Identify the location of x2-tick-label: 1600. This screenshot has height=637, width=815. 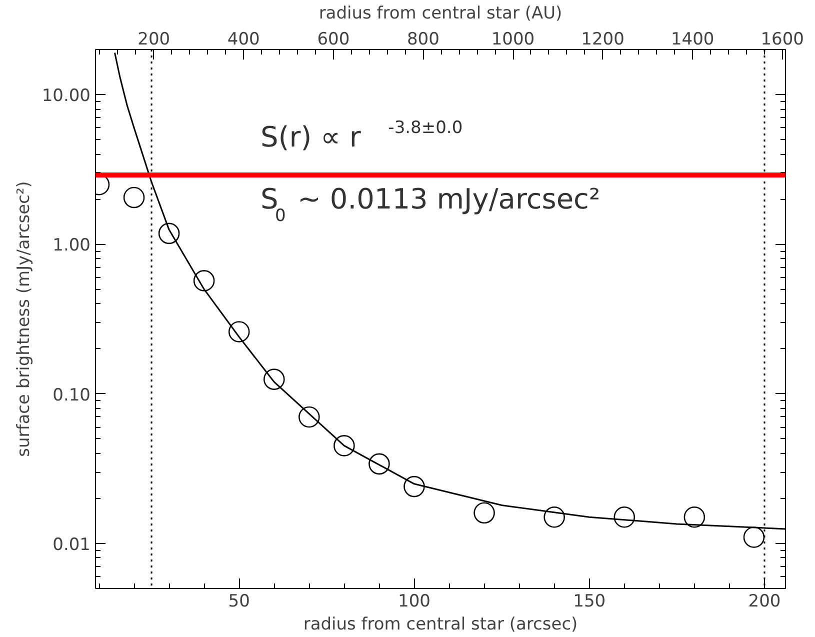
(782, 40).